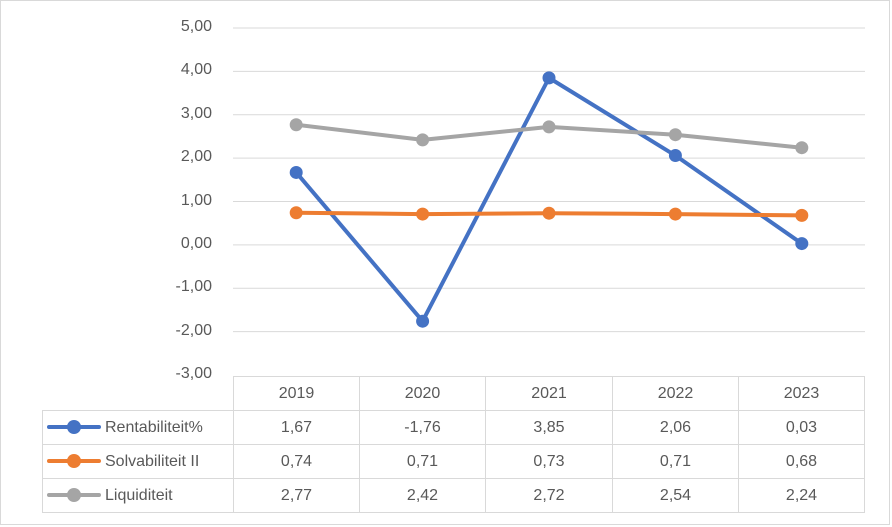 The width and height of the screenshot is (892, 527). Describe the element at coordinates (675, 427) in the screenshot. I see `table-cell: 2,06` at that location.